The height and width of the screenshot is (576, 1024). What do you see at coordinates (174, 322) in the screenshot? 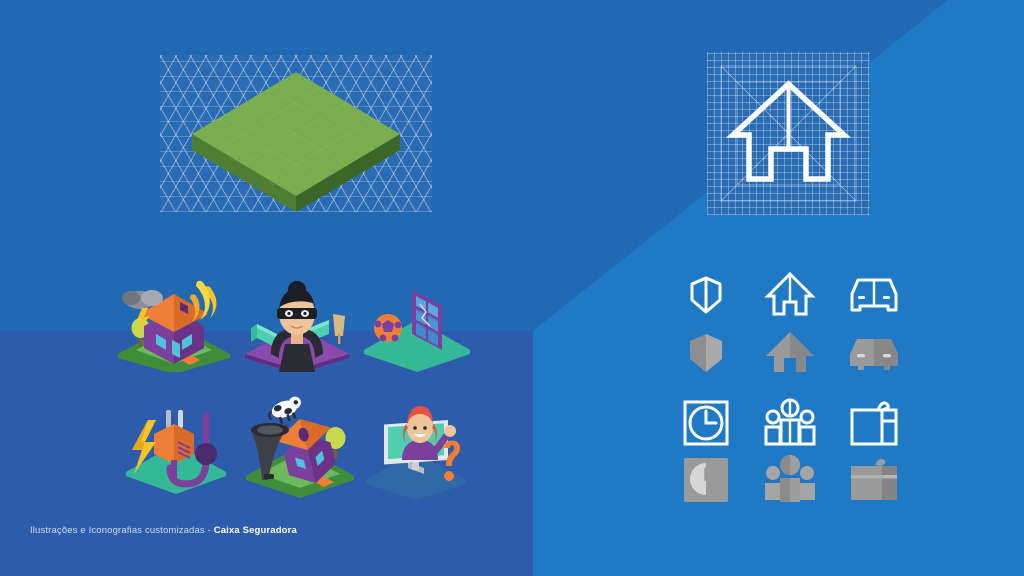
I see `illustration-house-fire` at bounding box center [174, 322].